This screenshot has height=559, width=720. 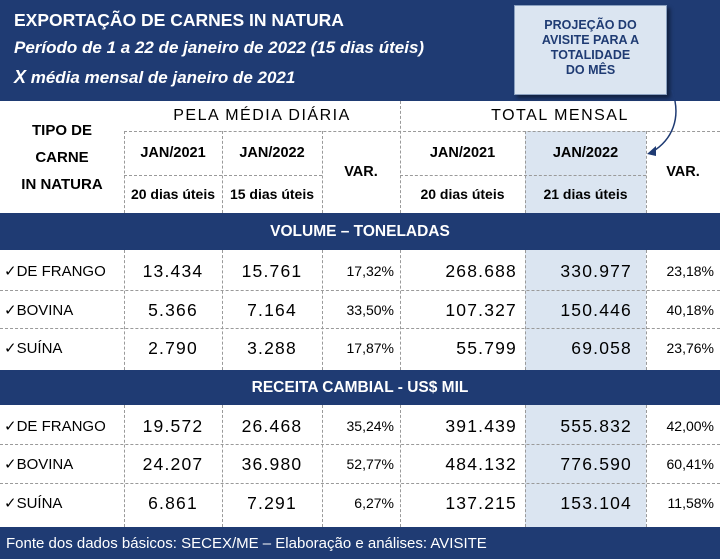 What do you see at coordinates (272, 502) in the screenshot?
I see `daily-2022-value: 7.291` at bounding box center [272, 502].